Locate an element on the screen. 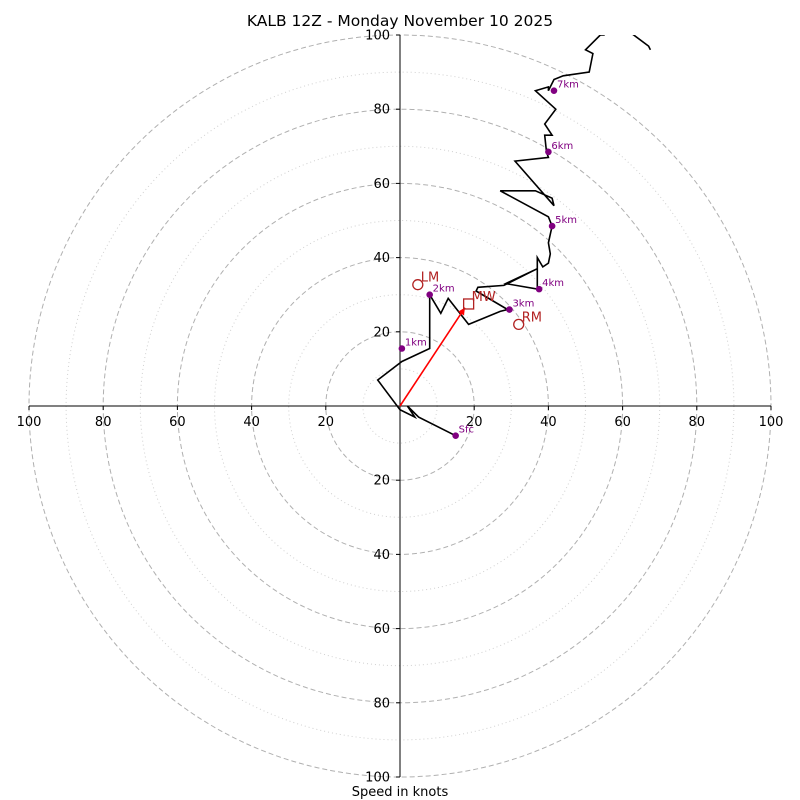 Image resolution: width=800 pixels, height=800 pixels. vector-line is located at coordinates (432, 357).